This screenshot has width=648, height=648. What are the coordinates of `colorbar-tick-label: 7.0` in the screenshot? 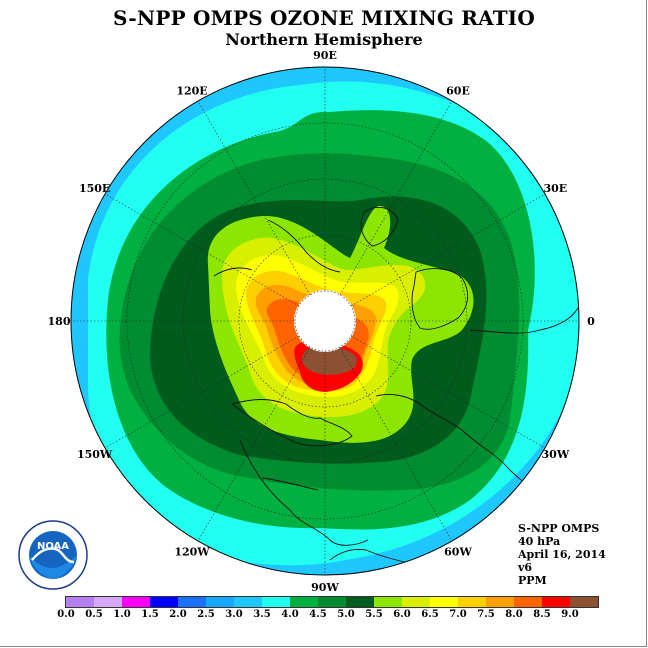 It's located at (458, 614).